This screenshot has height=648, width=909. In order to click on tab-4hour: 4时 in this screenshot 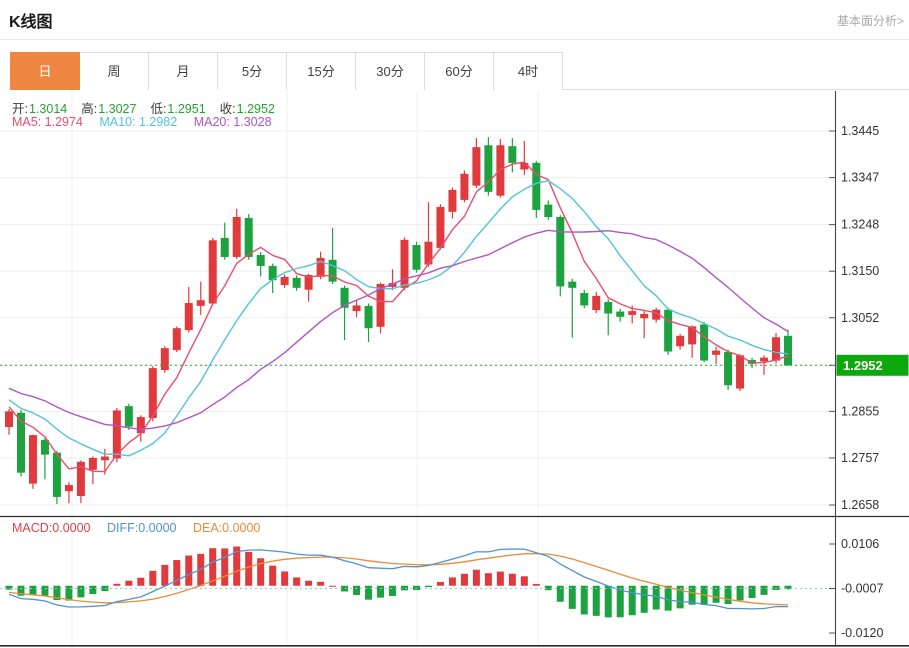, I will do `click(528, 71)`.